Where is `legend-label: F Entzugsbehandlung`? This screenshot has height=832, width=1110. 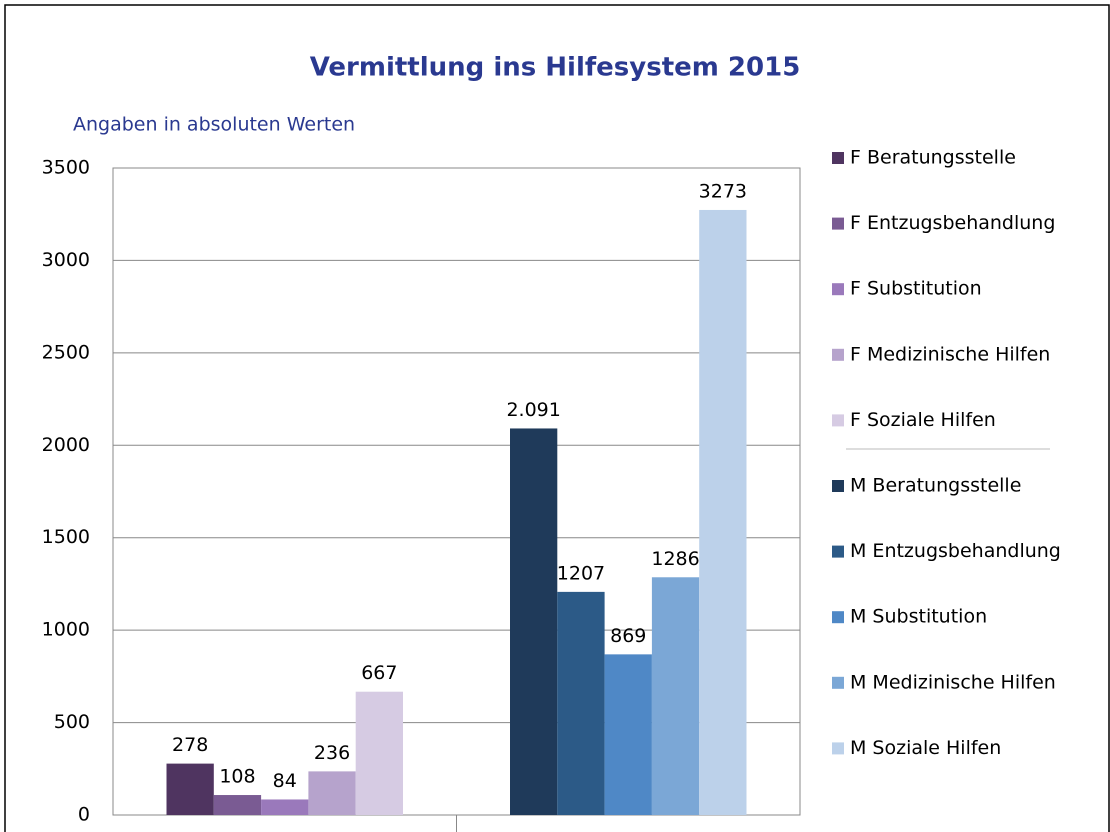
legend-label: F Entzugsbehandlung is located at coordinates (952, 223).